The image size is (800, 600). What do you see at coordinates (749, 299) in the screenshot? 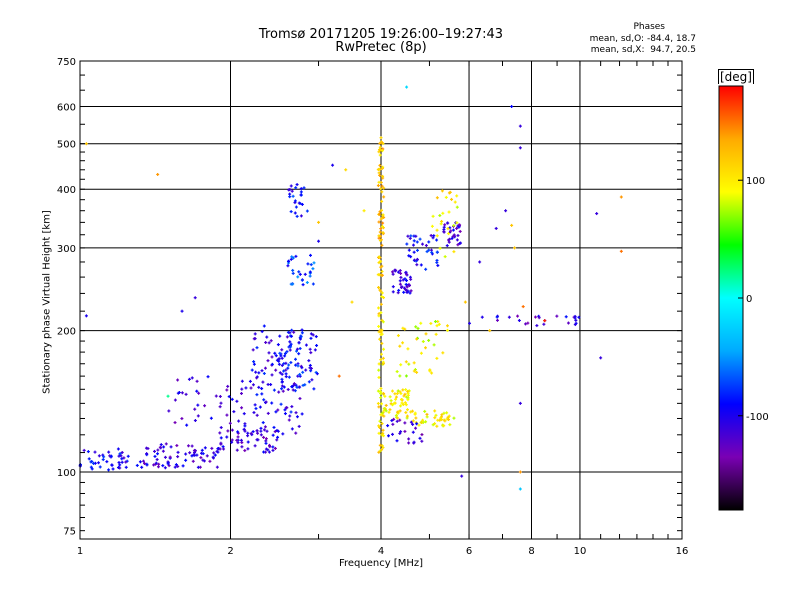
I see `colorbar-tick-label: 0` at bounding box center [749, 299].